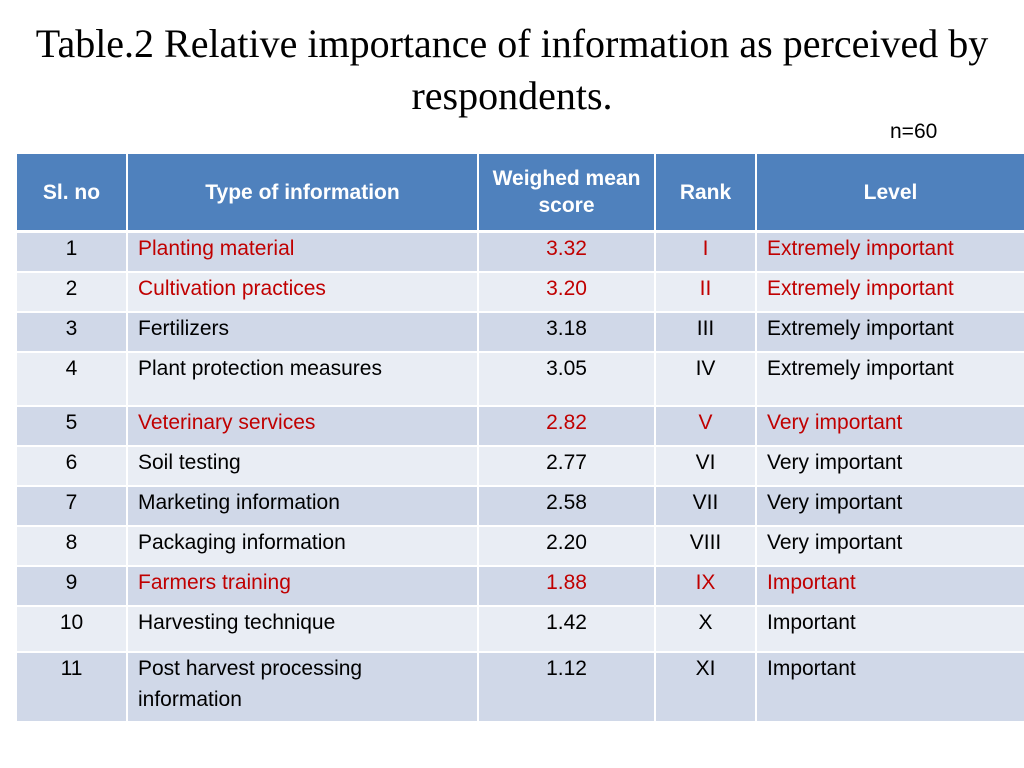 Image resolution: width=1024 pixels, height=768 pixels. What do you see at coordinates (706, 546) in the screenshot?
I see `cell-rank: VIII` at bounding box center [706, 546].